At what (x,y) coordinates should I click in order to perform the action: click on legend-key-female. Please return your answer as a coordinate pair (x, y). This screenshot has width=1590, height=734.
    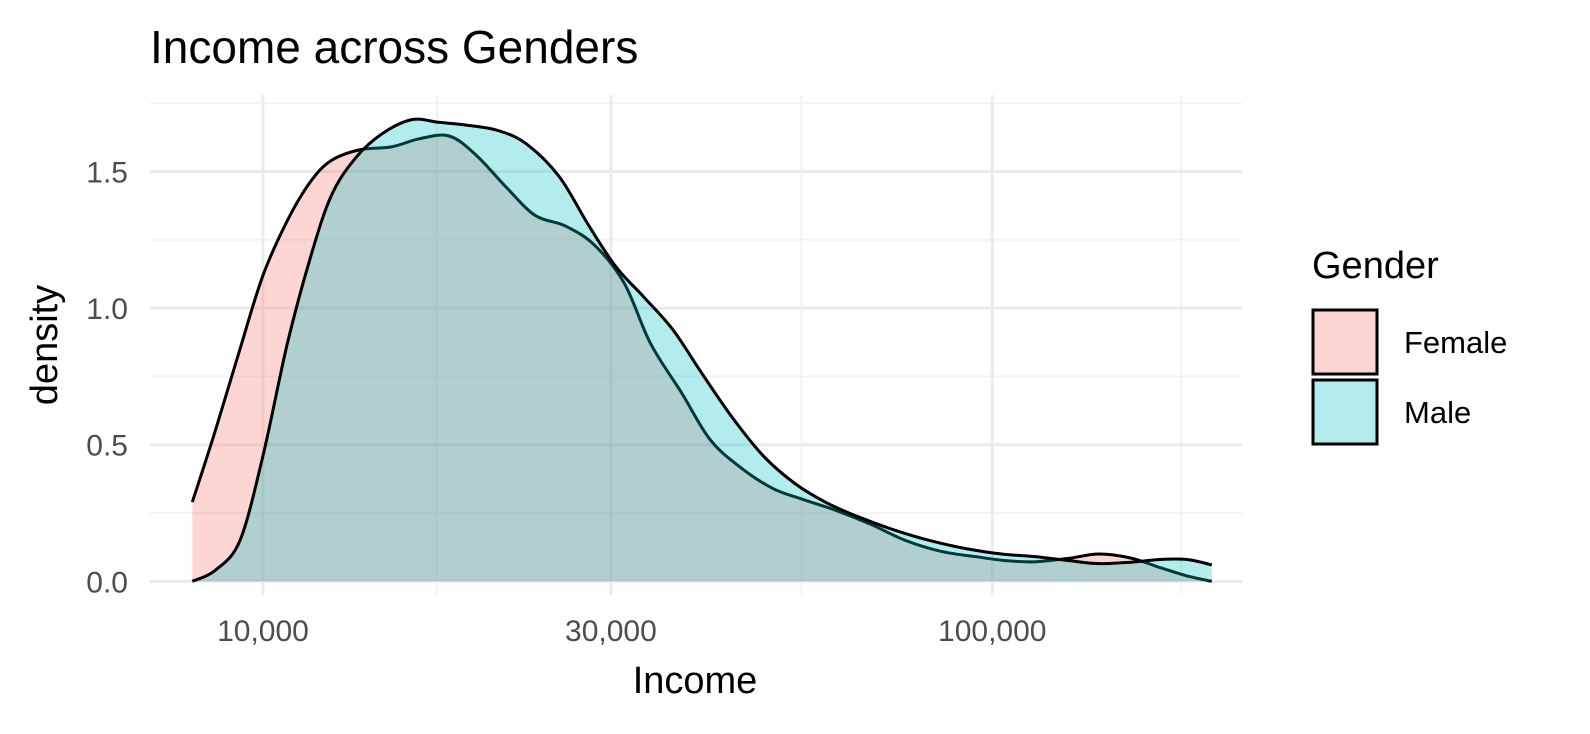
    Looking at the image, I should click on (1345, 342).